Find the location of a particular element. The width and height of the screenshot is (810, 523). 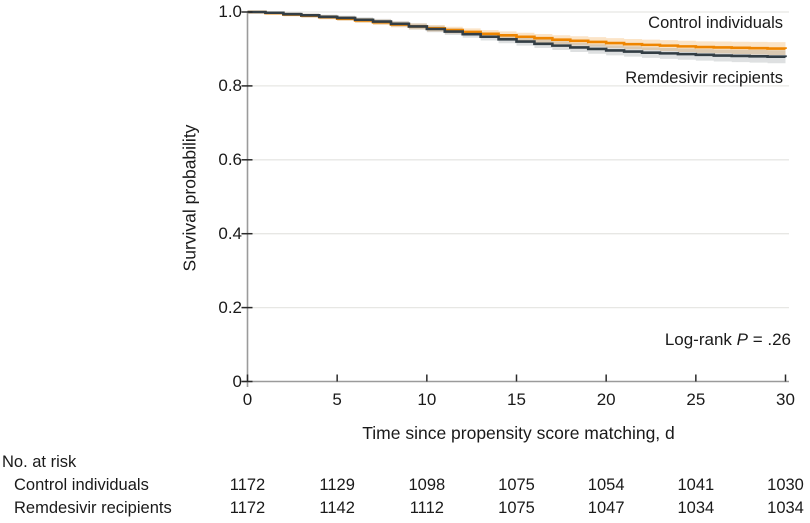

y-tick-label: 0.2 is located at coordinates (230, 307).